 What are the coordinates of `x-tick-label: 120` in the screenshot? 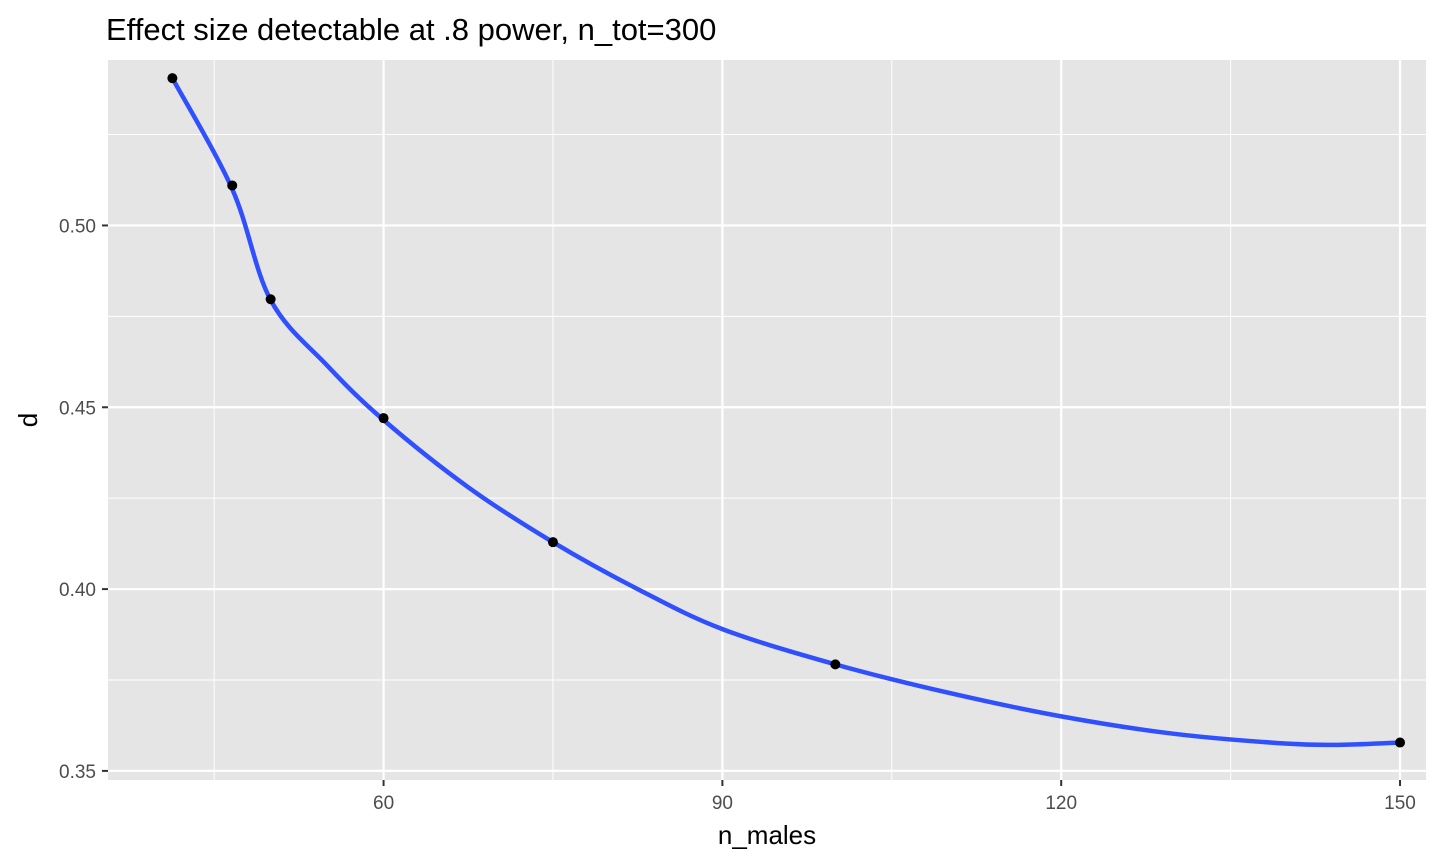 It's located at (1061, 803).